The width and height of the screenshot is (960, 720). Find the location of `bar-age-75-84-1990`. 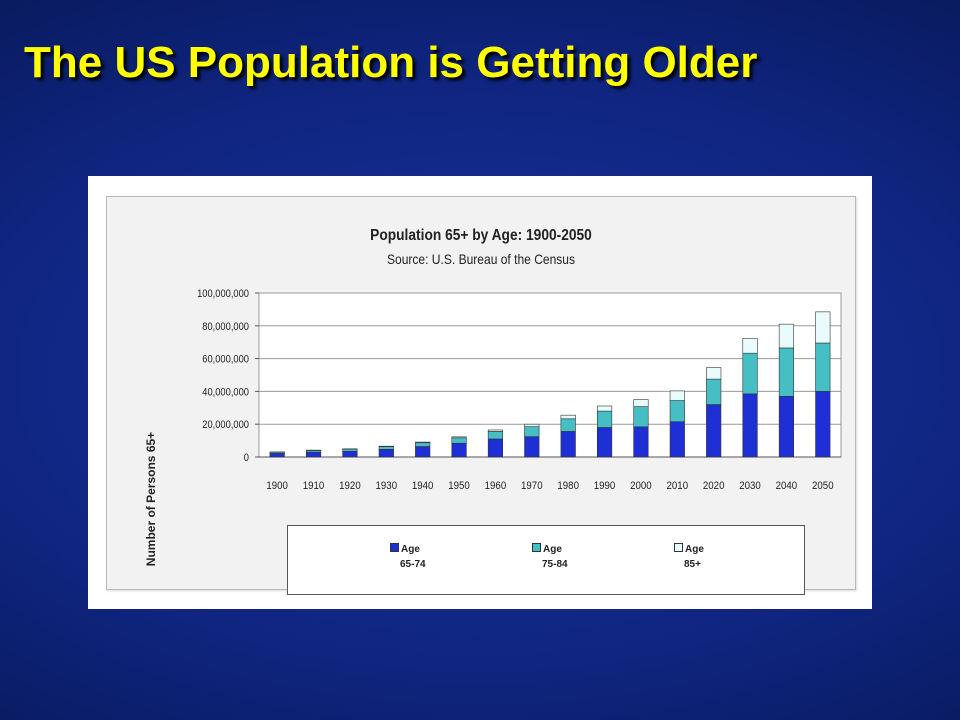

bar-age-75-84-1990 is located at coordinates (604, 419).